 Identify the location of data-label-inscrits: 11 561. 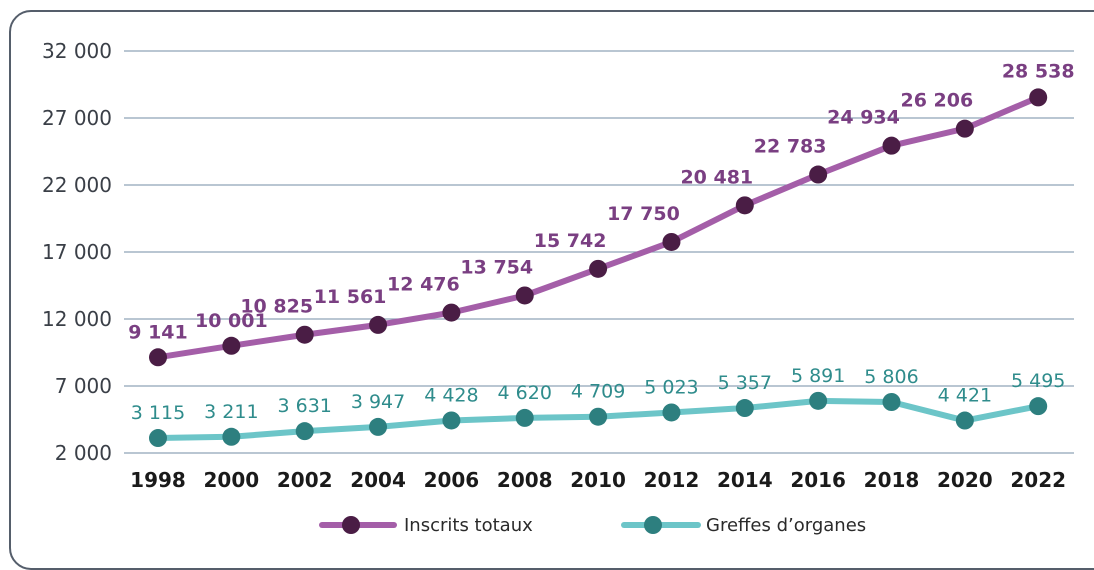
(350, 297).